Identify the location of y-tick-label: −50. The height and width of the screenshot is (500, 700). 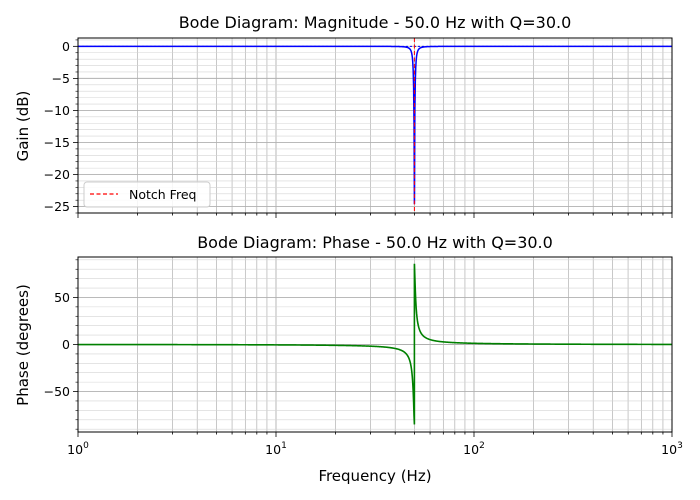
(57, 391).